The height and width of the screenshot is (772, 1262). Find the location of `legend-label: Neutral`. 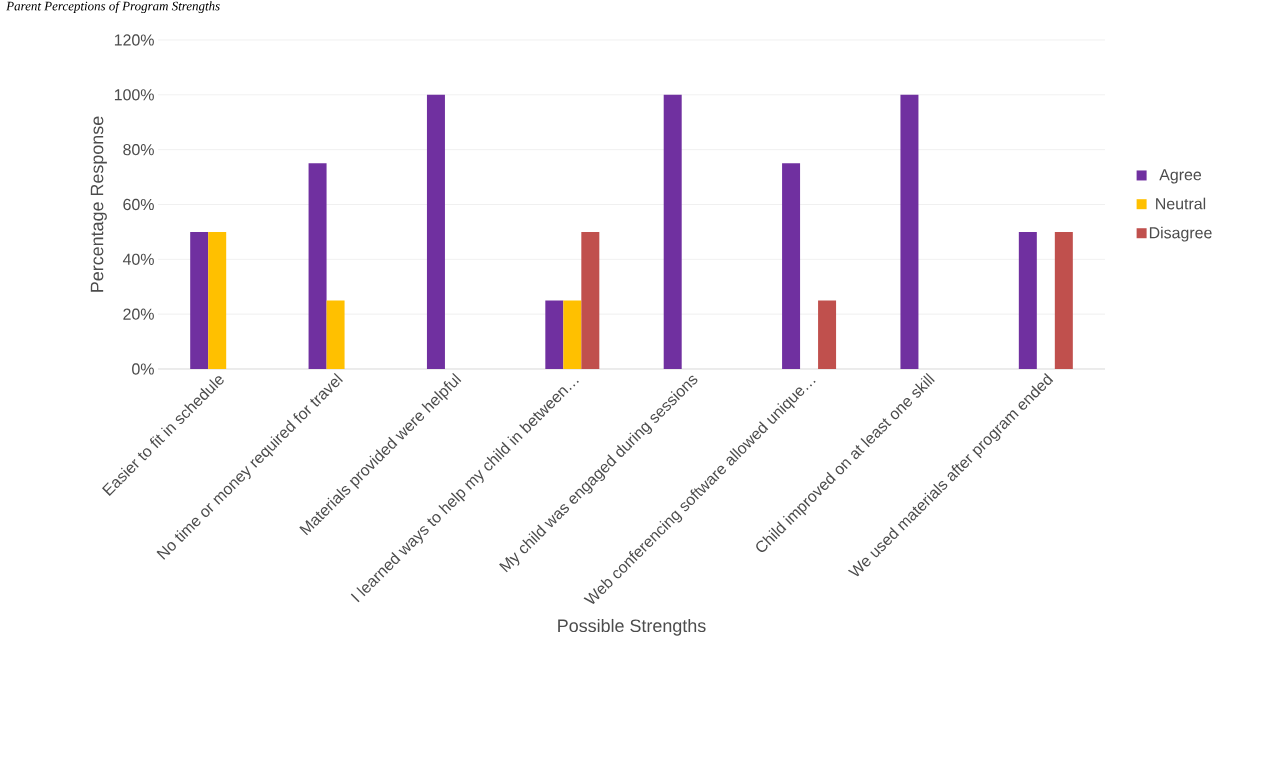

legend-label: Neutral is located at coordinates (1181, 203).